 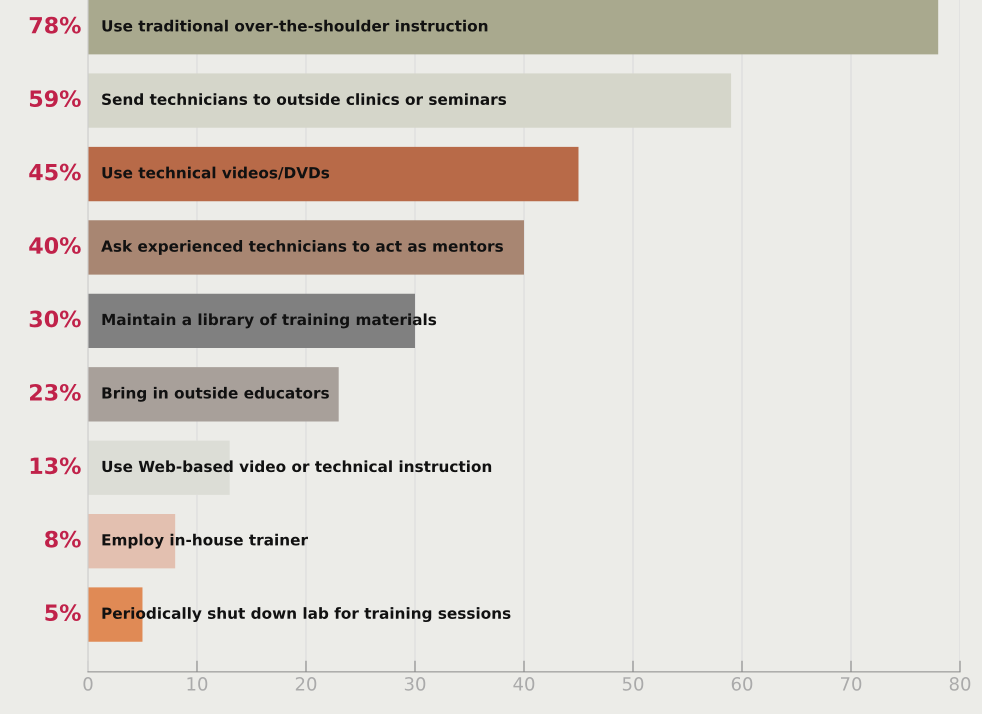 I want to click on y-tick-label: Use traditional over-the-shoulder instruction, so click(x=295, y=26).